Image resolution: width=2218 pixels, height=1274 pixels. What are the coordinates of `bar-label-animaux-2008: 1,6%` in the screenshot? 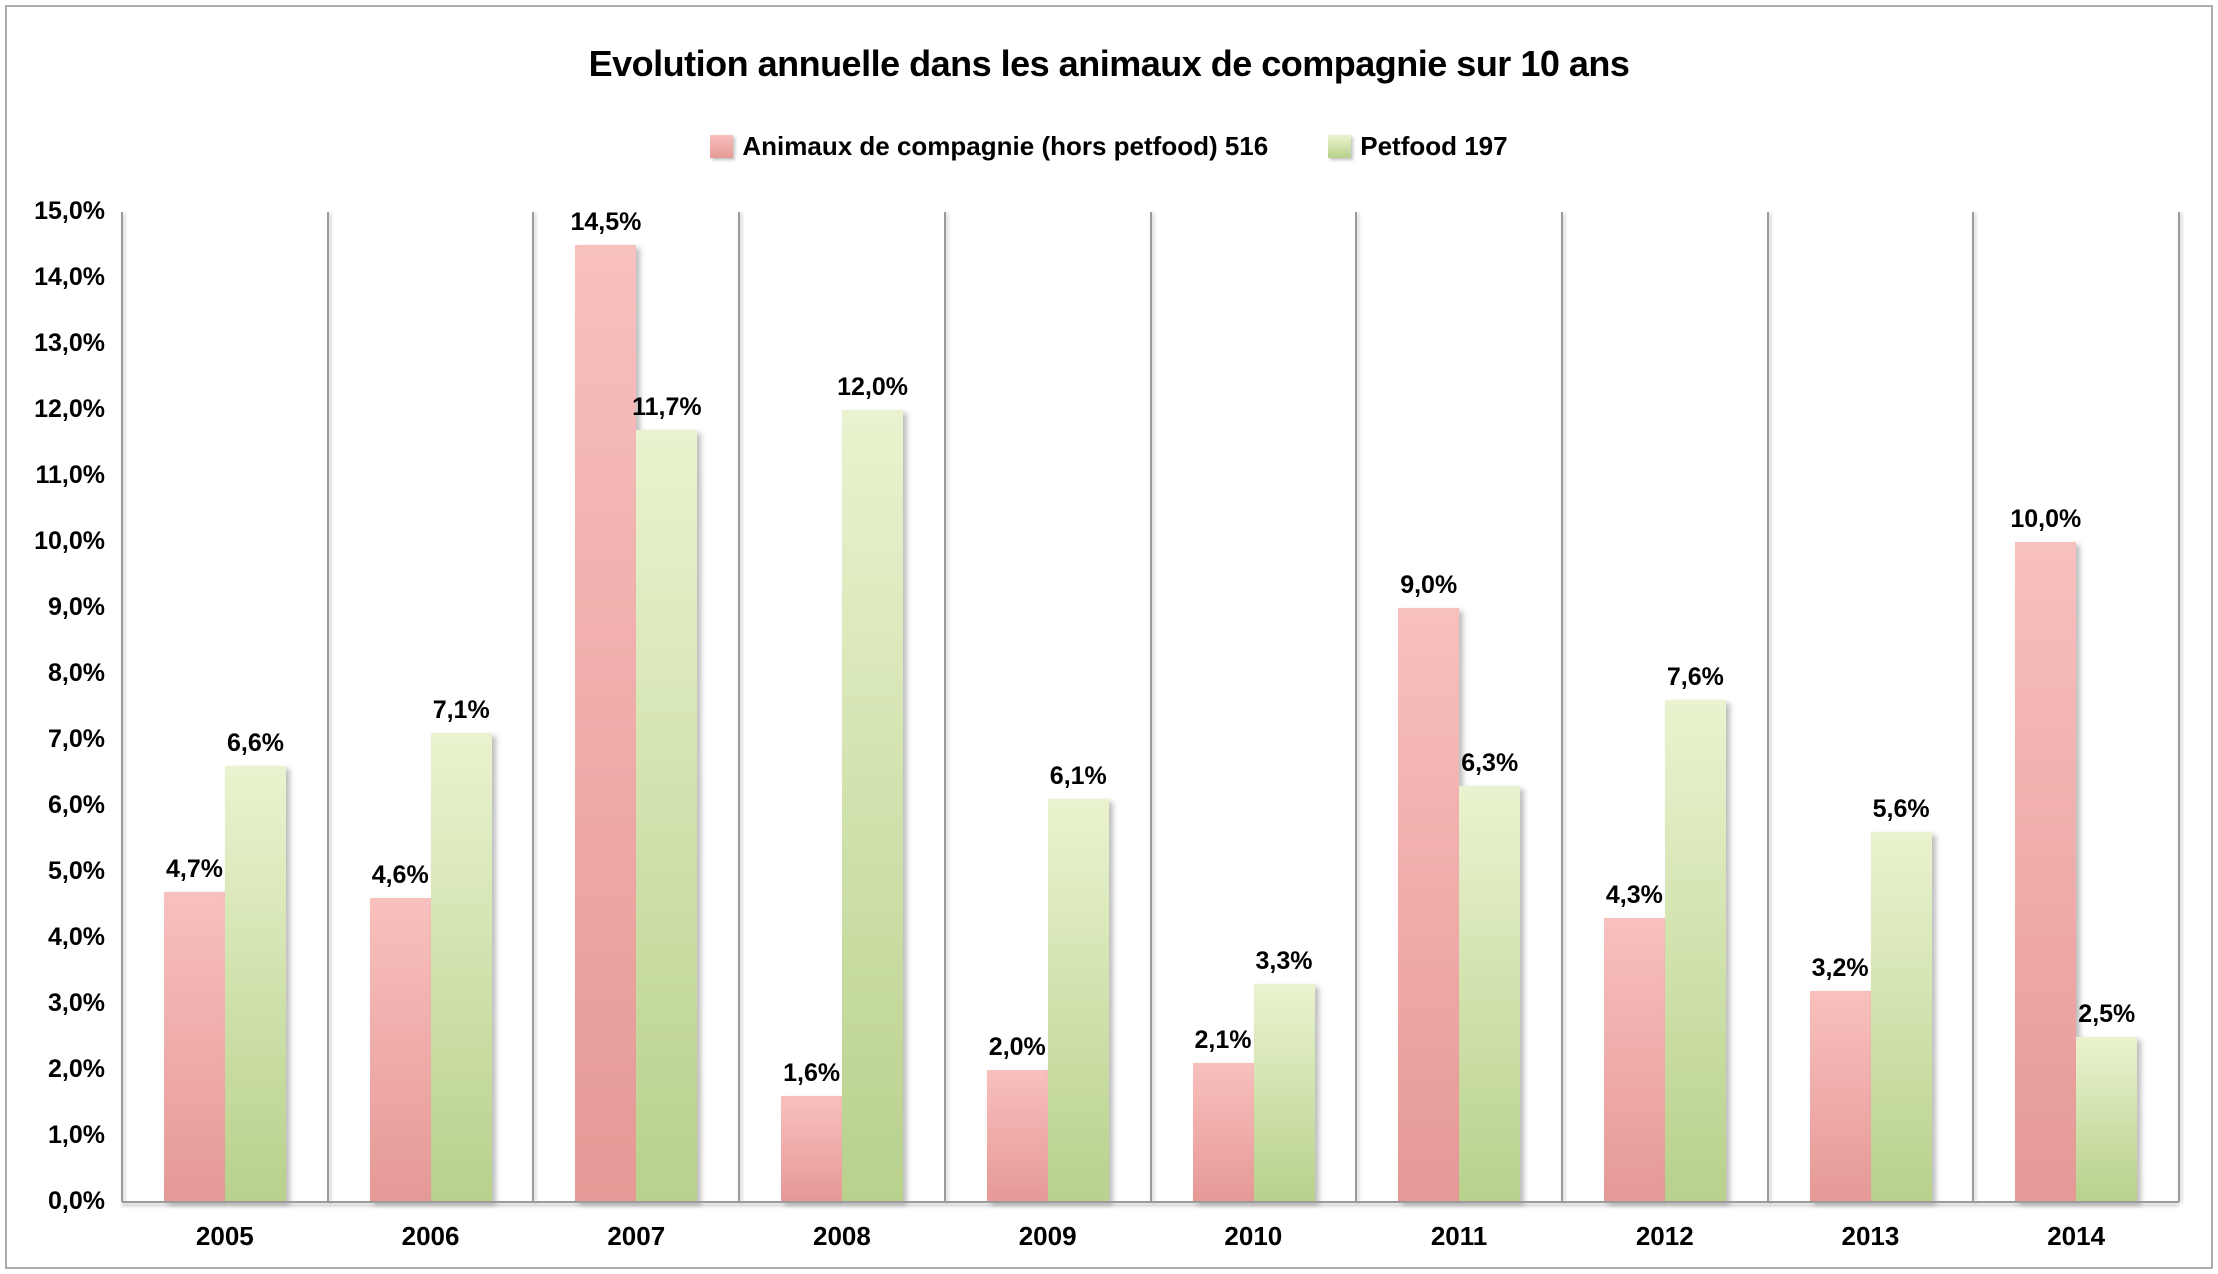 It's located at (812, 1073).